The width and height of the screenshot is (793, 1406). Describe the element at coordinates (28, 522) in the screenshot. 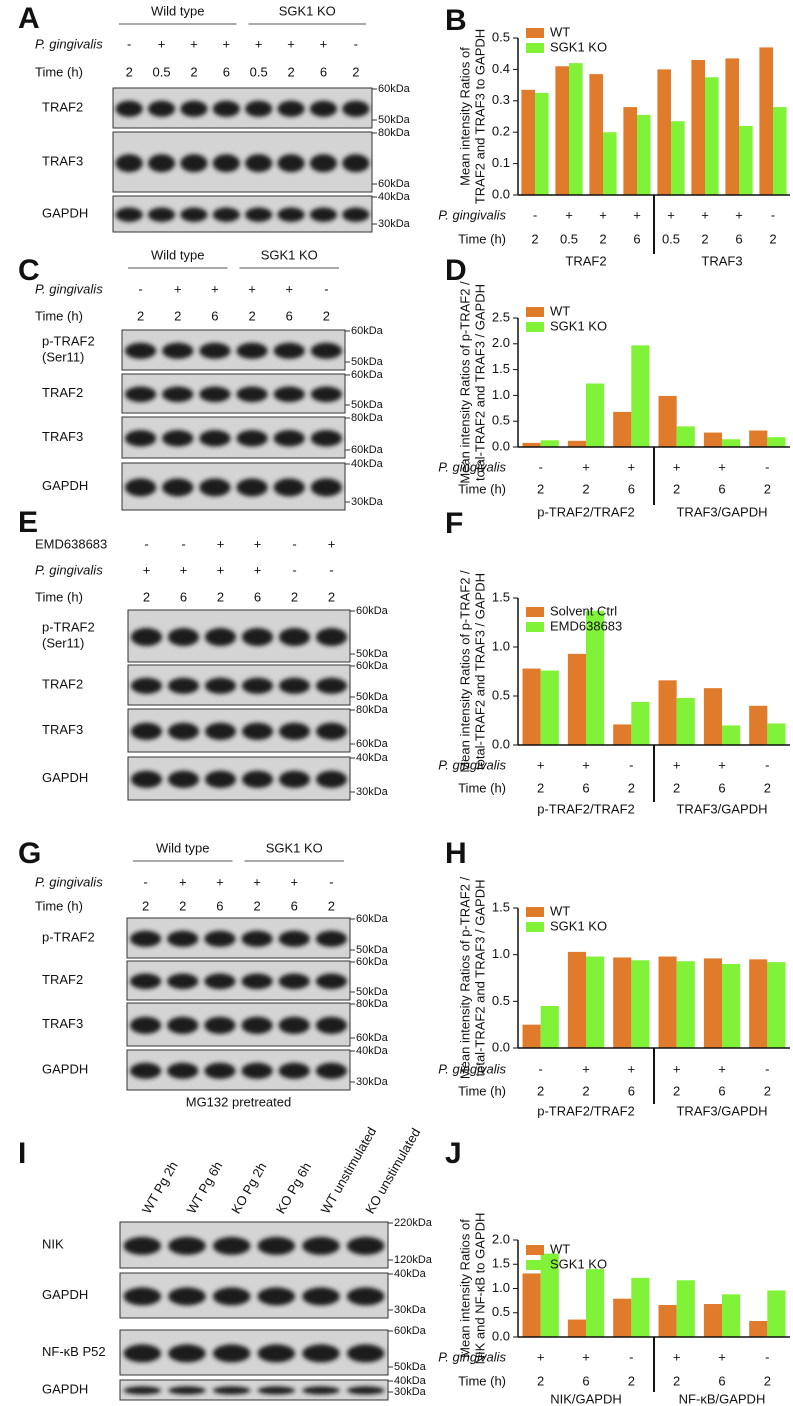

I see `panel-label: E` at that location.